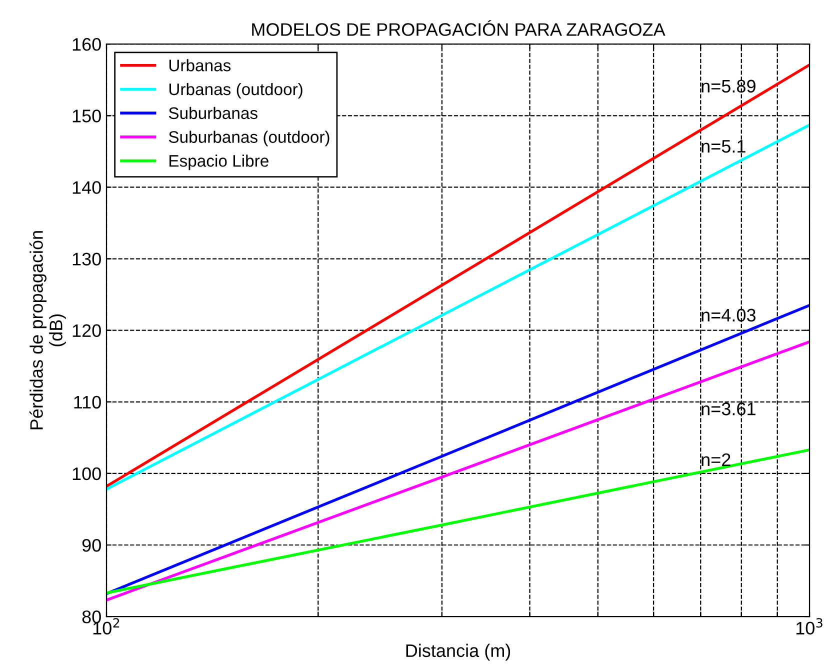 The width and height of the screenshot is (832, 668). Describe the element at coordinates (86, 44) in the screenshot. I see `y-tick-label: 160` at that location.